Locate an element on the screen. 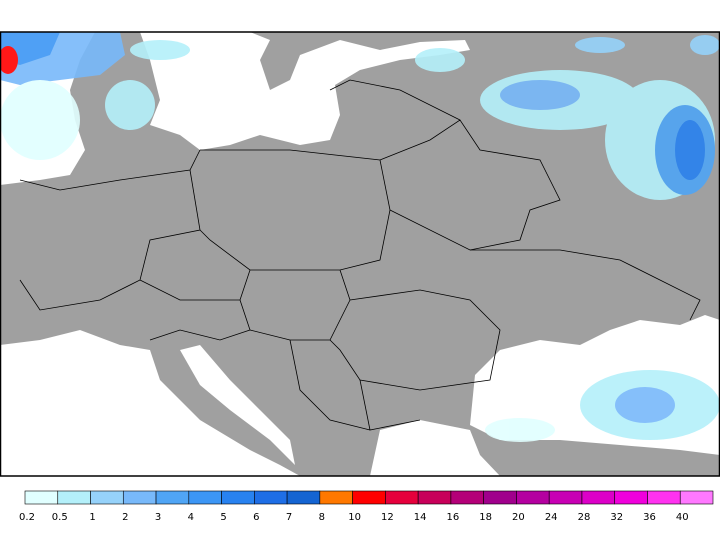  aegean-sea is located at coordinates (435, 448).